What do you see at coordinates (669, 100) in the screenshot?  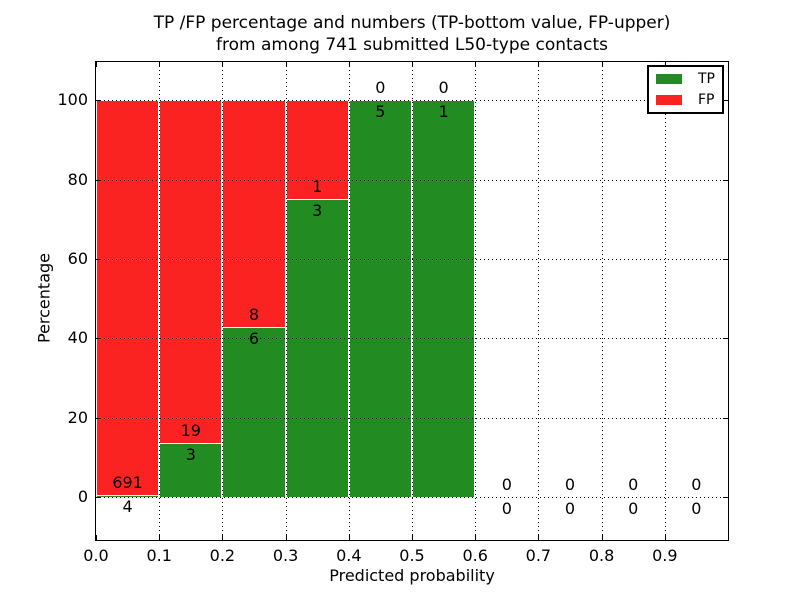 I see `legend-swatch-fp` at bounding box center [669, 100].